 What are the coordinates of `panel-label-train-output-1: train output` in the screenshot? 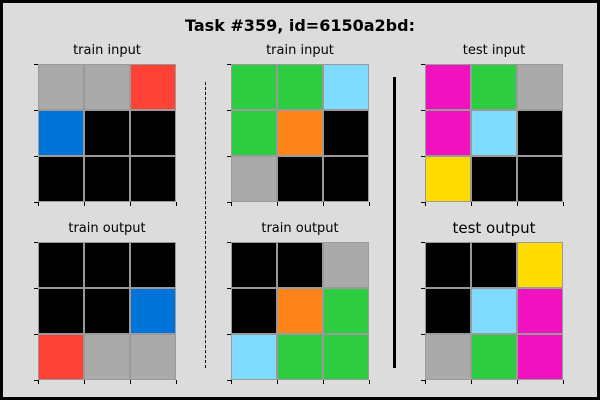 It's located at (107, 228).